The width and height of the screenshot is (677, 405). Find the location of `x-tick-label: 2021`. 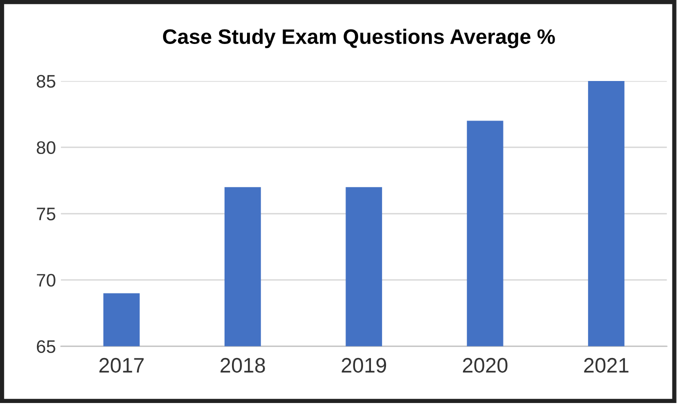

x-tick-label: 2021 is located at coordinates (606, 365).